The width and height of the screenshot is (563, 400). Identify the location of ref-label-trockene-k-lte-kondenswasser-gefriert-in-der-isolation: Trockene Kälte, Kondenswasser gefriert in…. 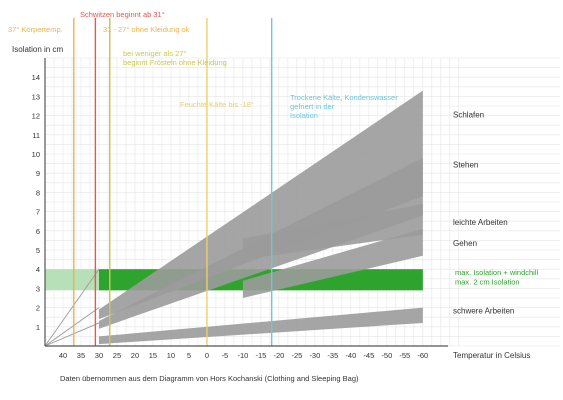
(344, 106).